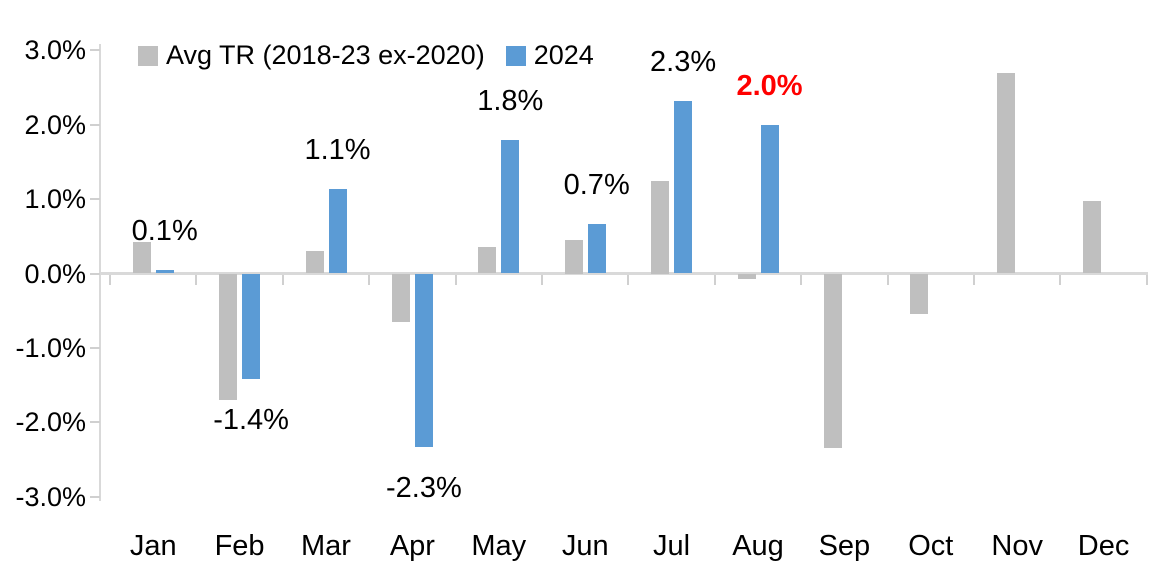 The image size is (1152, 570). I want to click on bar-2024-apr, so click(423, 360).